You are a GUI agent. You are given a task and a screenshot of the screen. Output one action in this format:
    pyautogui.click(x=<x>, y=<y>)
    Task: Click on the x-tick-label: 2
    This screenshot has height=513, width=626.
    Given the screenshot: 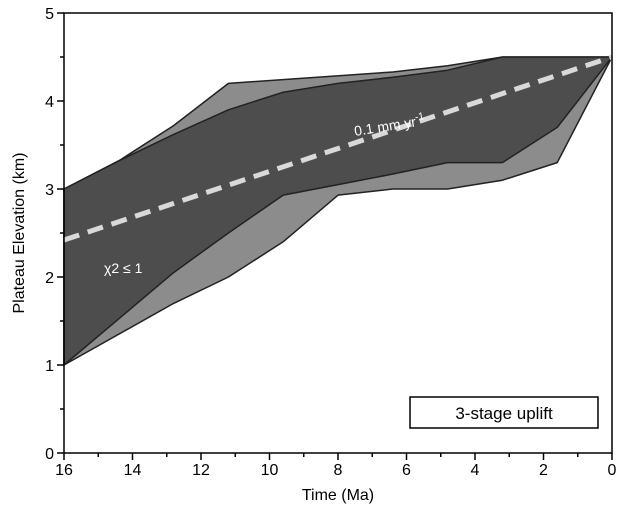 What is the action you would take?
    pyautogui.click(x=543, y=470)
    